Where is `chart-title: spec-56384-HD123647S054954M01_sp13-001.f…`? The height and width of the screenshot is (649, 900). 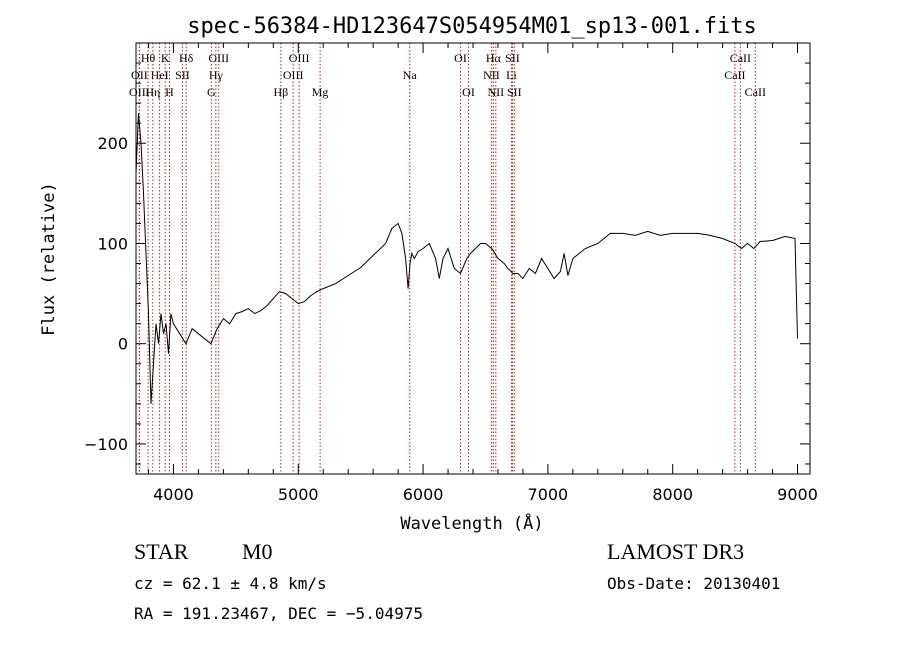
chart-title: spec-56384-HD123647S054954M01_sp13-001.f… is located at coordinates (472, 26).